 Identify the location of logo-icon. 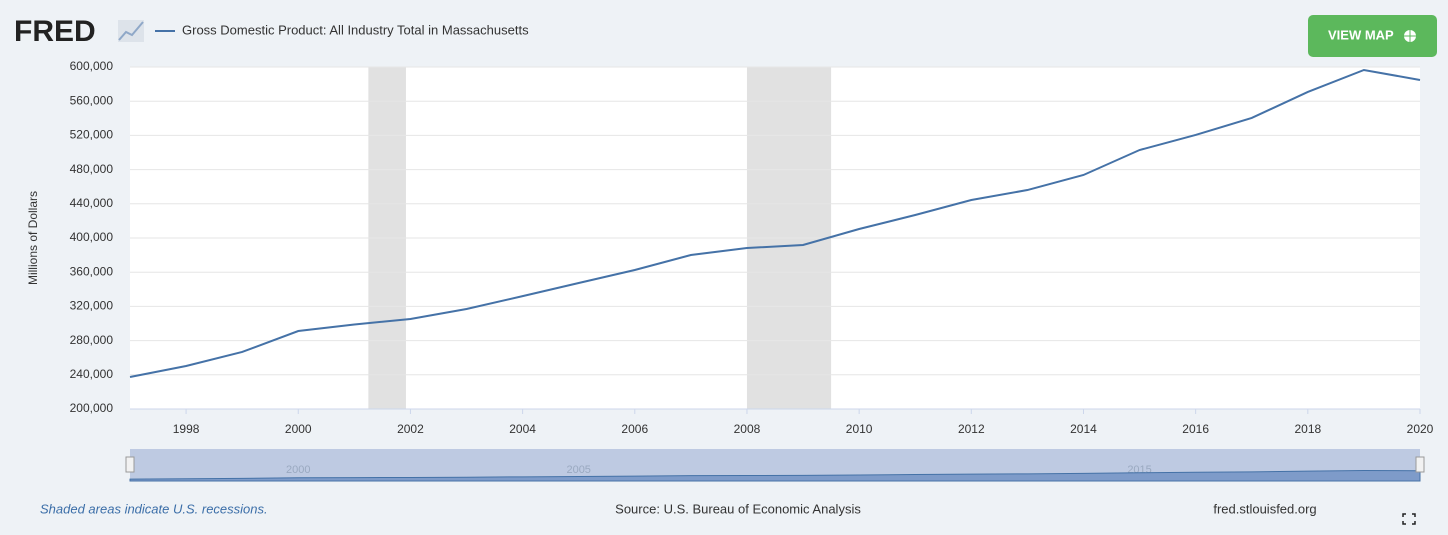
(131, 31).